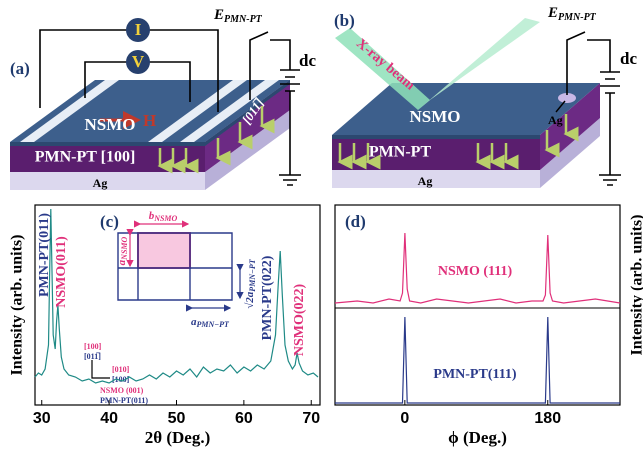  I want to click on orientation-axes, so click(100, 369).